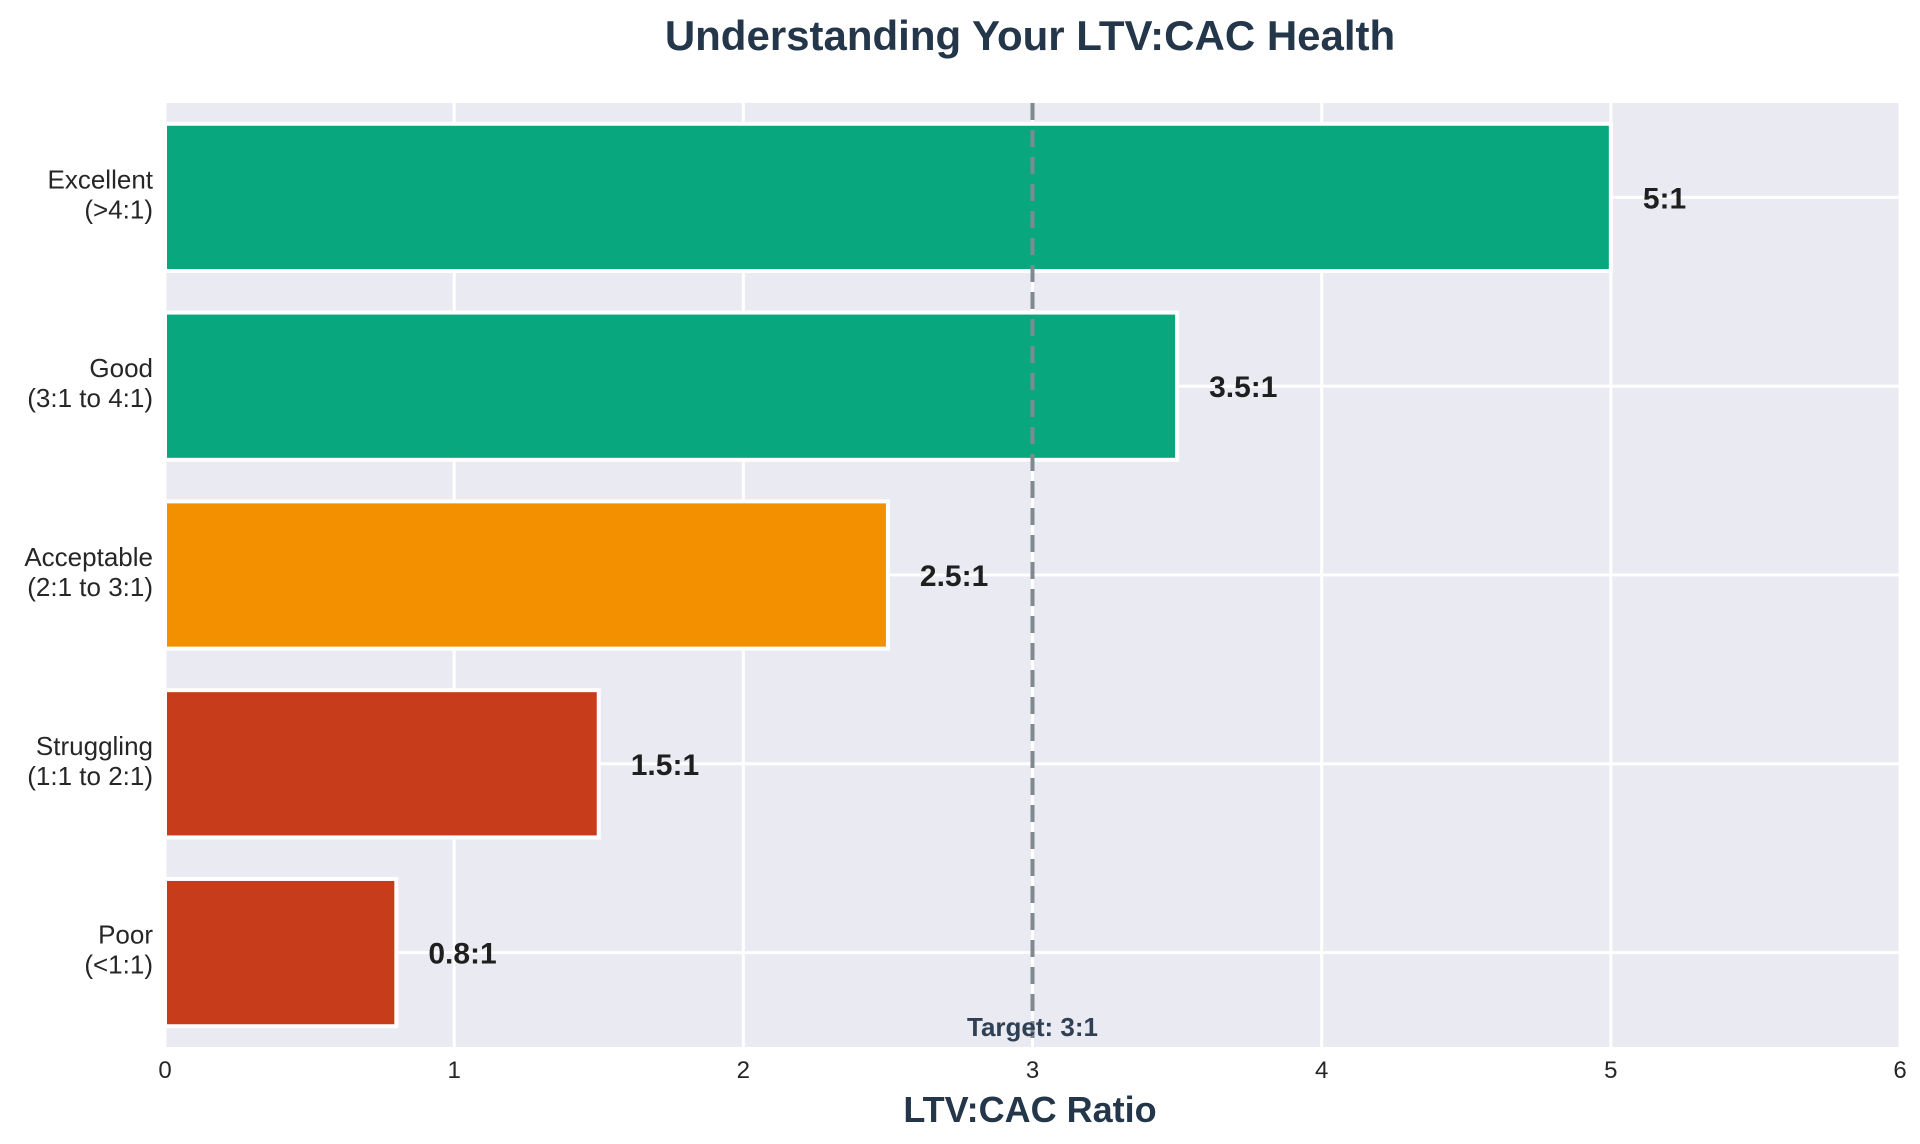 The width and height of the screenshot is (1920, 1144). What do you see at coordinates (1030, 35) in the screenshot?
I see `chart-title: Understanding Your LTV:CAC Health` at bounding box center [1030, 35].